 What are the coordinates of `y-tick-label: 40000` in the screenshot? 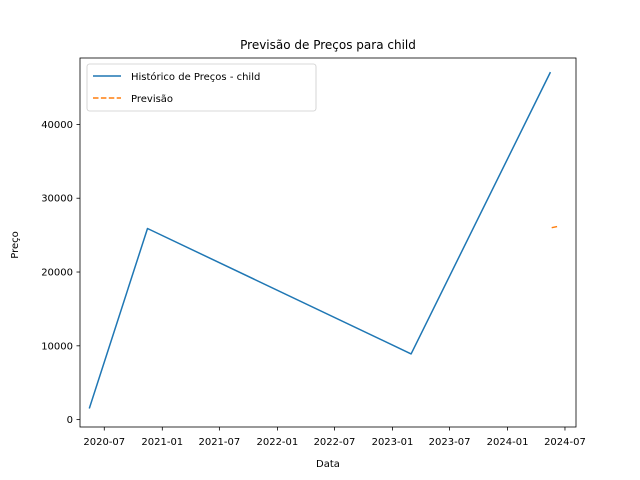 It's located at (57, 125).